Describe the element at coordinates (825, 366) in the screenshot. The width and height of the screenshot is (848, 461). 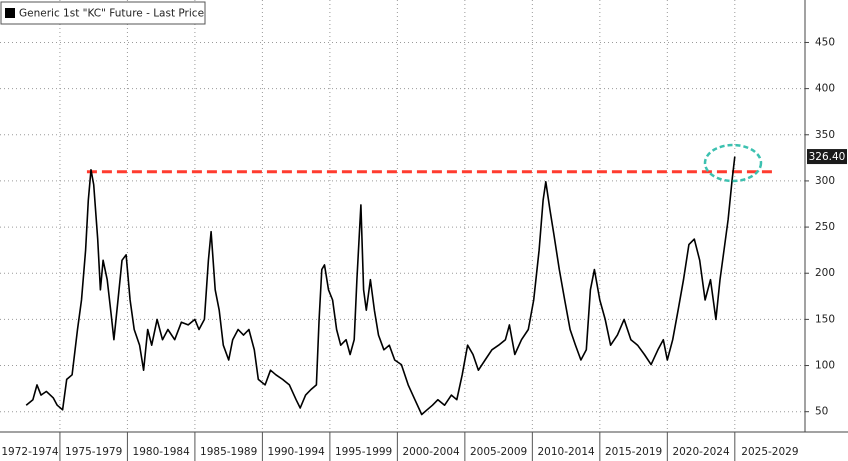
I see `y-tick-label: 100` at that location.